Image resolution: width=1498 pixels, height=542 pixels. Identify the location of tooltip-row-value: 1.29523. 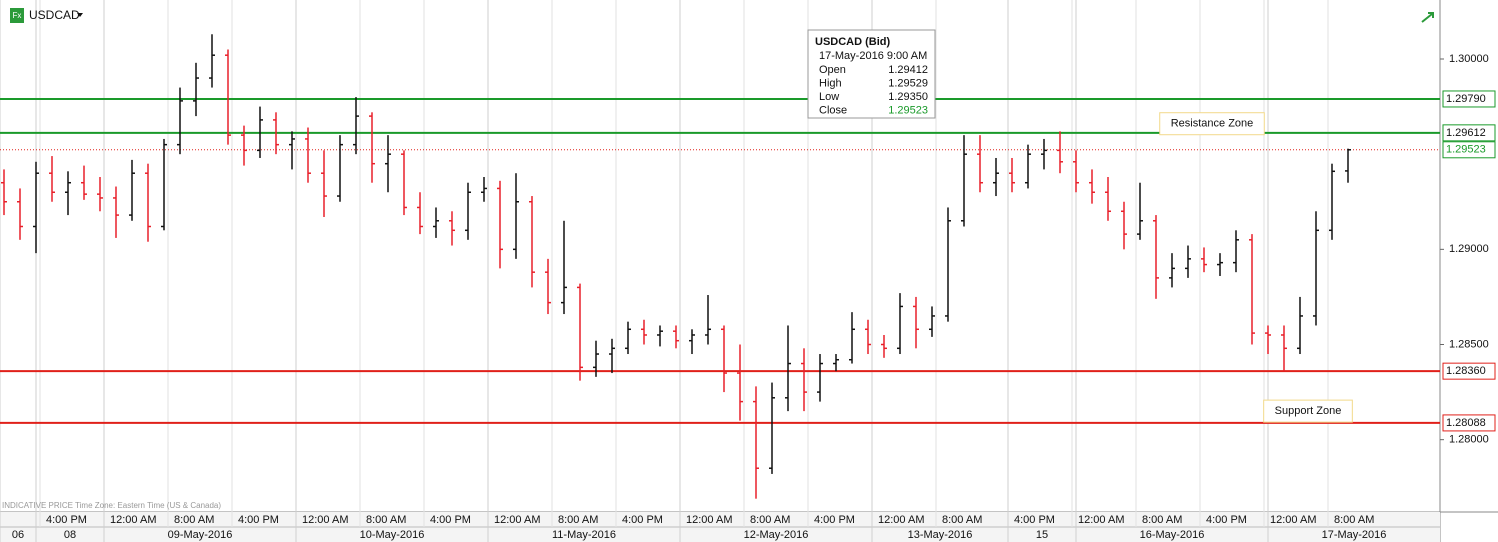
(908, 110).